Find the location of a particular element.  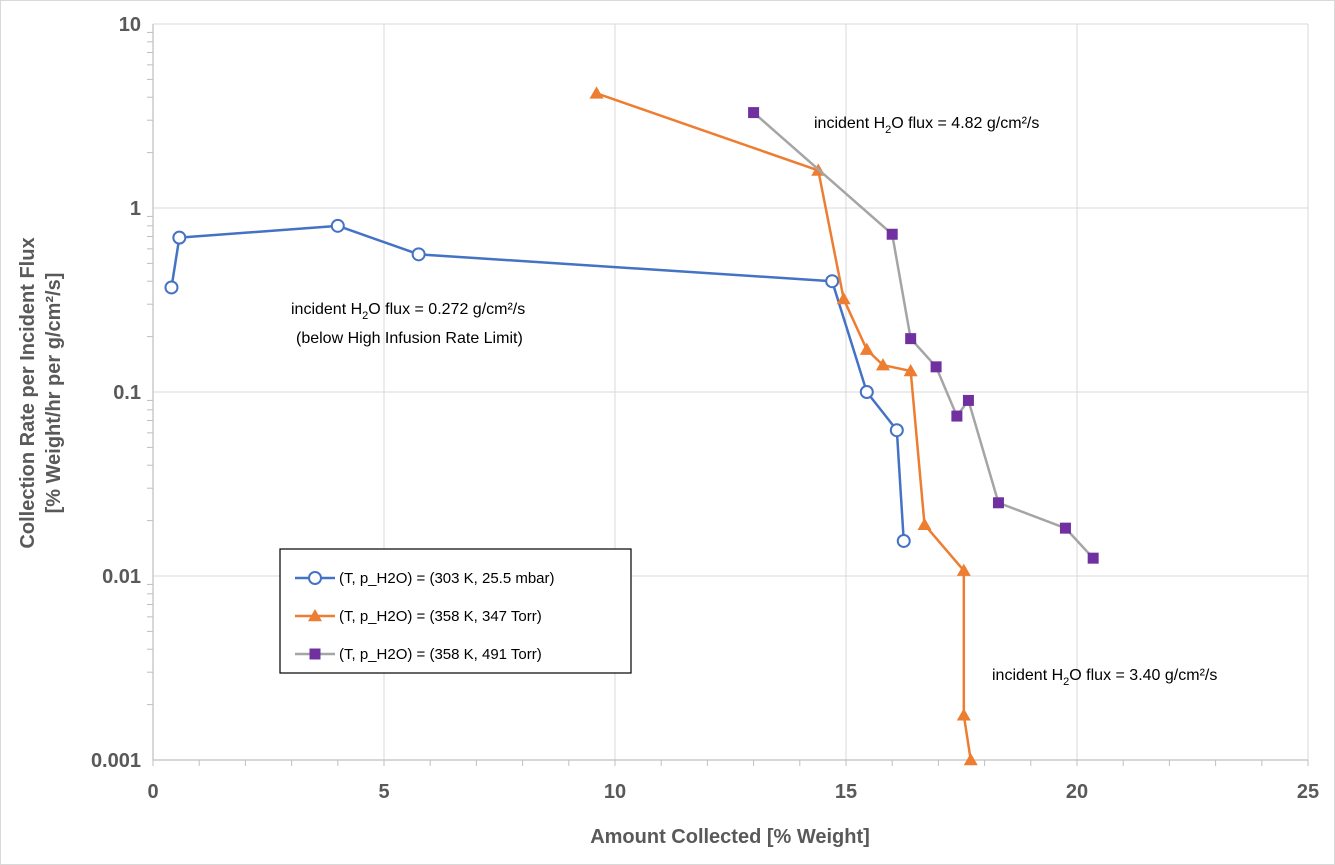

annotation-flux-482: incident H2O flux = 4.82 g/cm²/s is located at coordinates (926, 125).